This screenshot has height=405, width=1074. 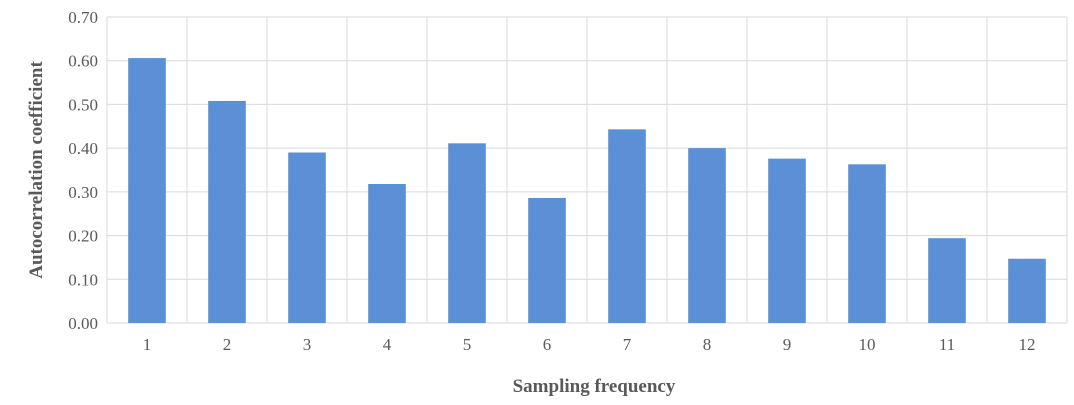 What do you see at coordinates (83, 17) in the screenshot?
I see `y-tick-label: 0.70` at bounding box center [83, 17].